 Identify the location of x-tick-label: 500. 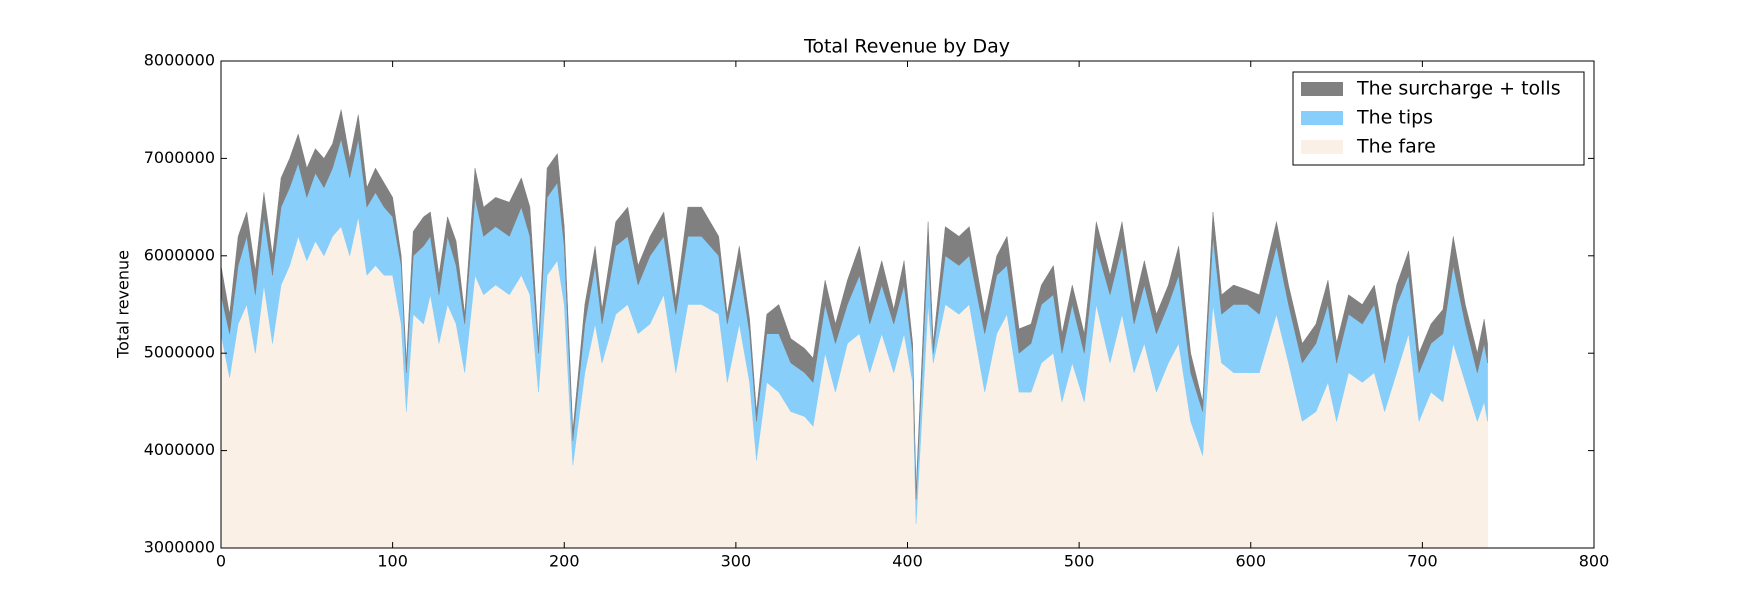
(1079, 561).